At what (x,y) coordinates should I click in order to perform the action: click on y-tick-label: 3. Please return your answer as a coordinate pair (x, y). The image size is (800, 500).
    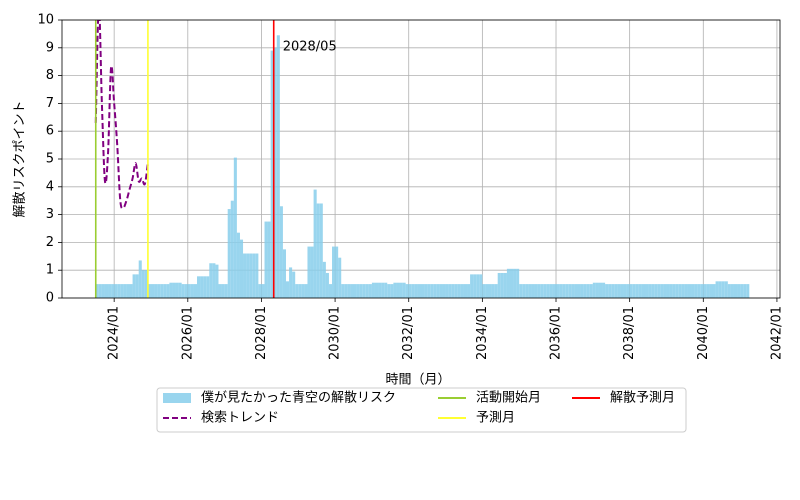
    Looking at the image, I should click on (50, 214).